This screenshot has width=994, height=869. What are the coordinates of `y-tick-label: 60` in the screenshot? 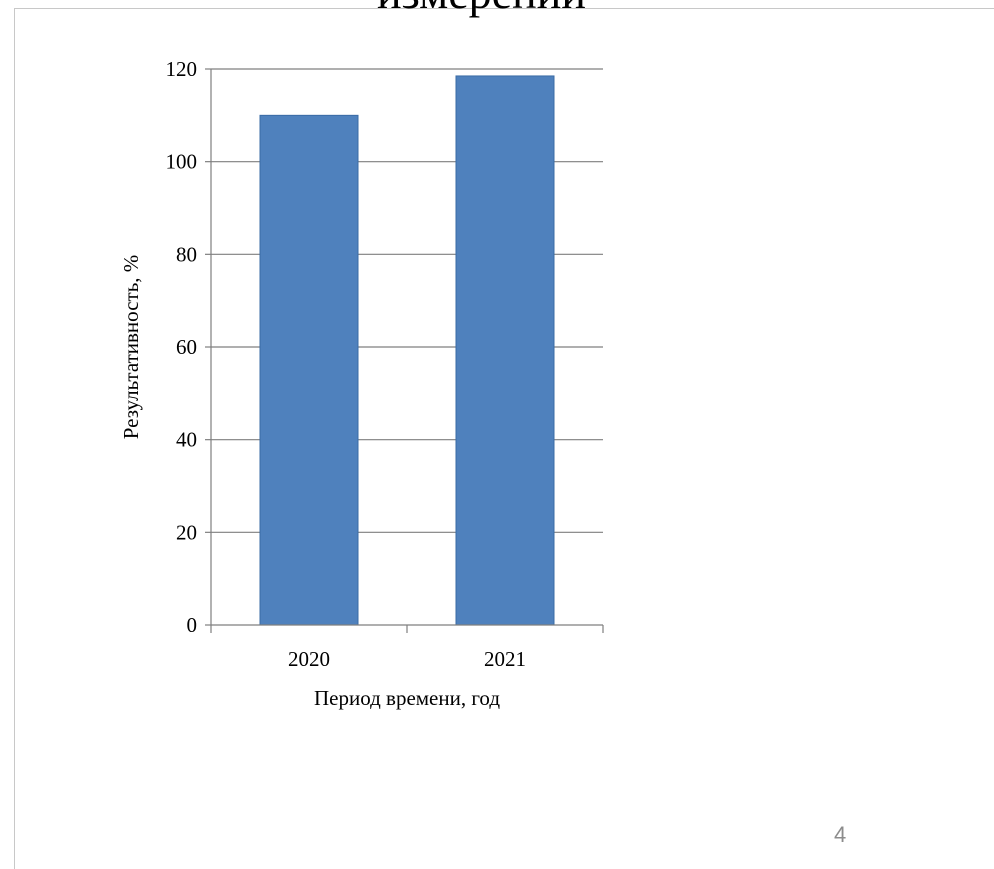 It's located at (186, 347).